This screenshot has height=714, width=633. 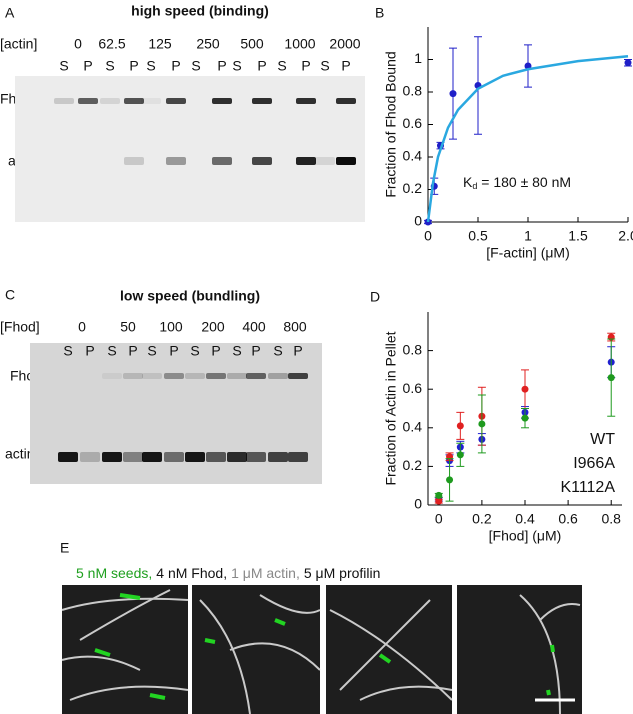 I want to click on row-label: [actin], so click(x=18, y=44).